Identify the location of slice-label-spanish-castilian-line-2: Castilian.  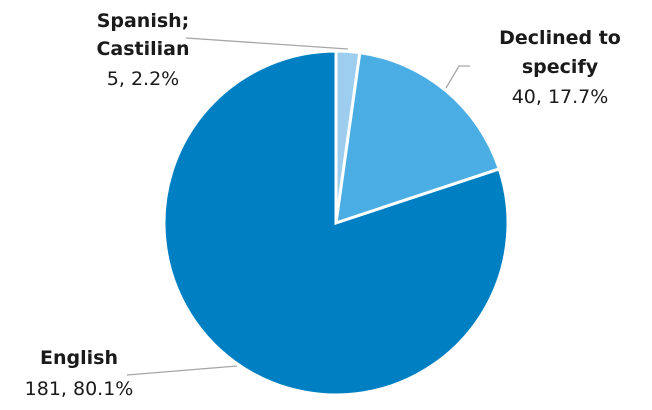
(142, 49).